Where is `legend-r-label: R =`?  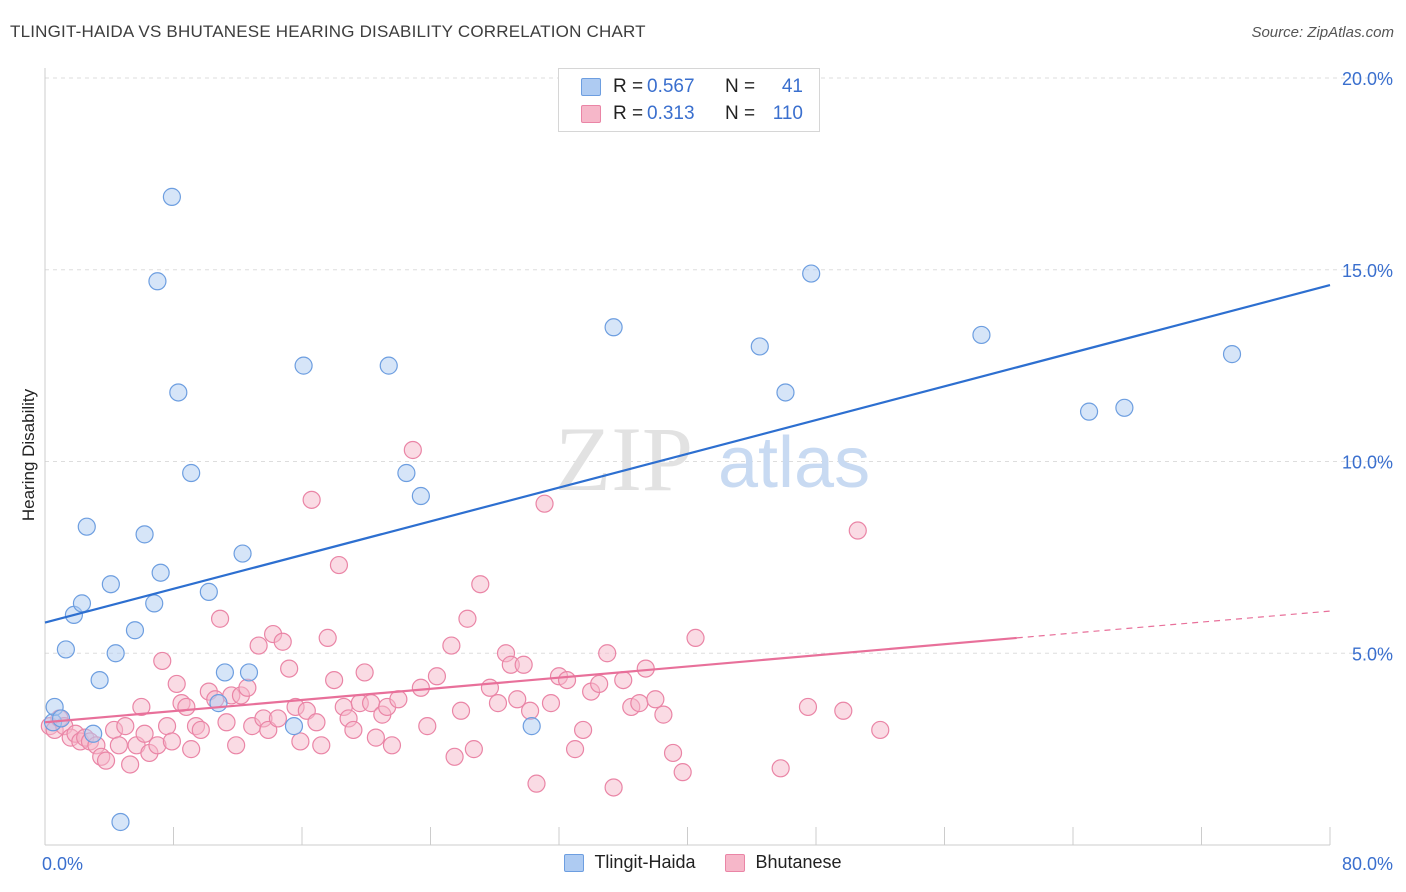
legend-r-label: R = is located at coordinates (628, 113).